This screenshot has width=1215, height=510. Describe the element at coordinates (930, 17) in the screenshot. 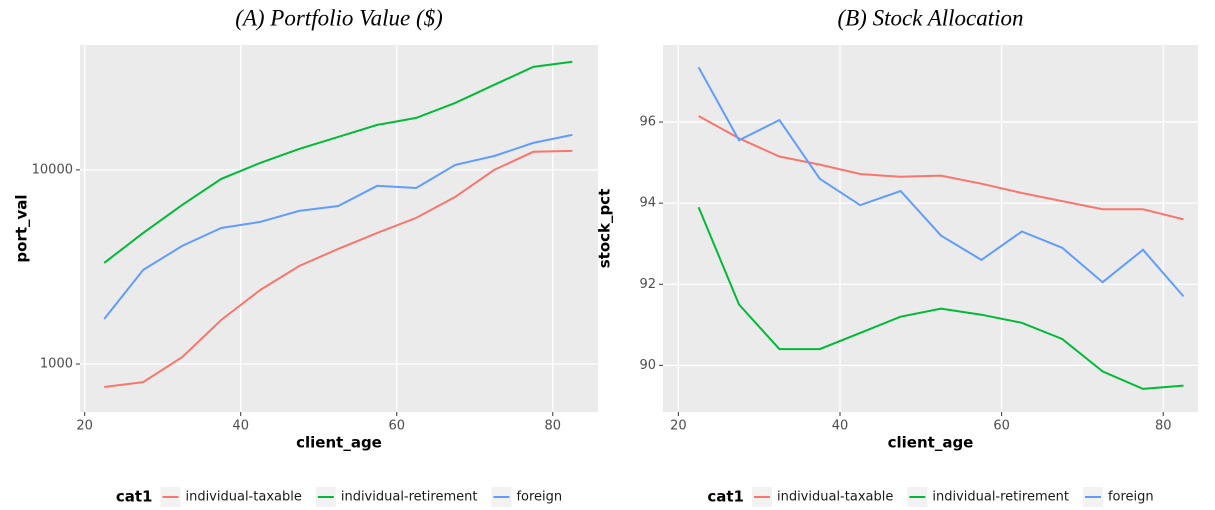

I see `chart-title: (B) Stock Allocation` at that location.